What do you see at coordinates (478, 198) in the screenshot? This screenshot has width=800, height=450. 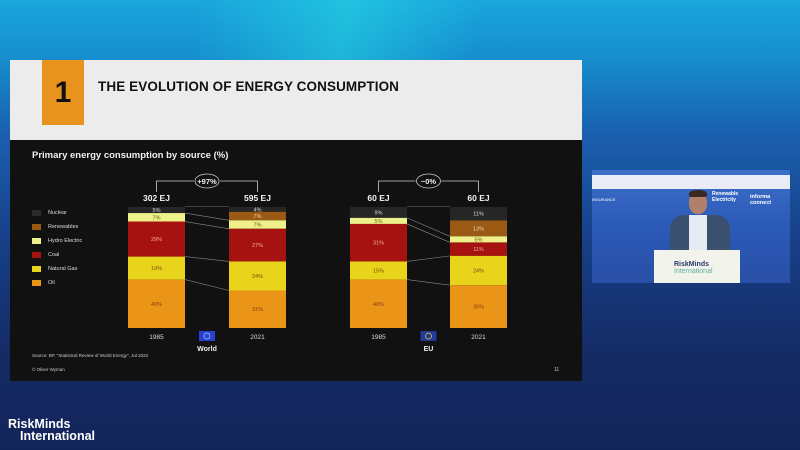 I see `total-label: 60 EJ` at bounding box center [478, 198].